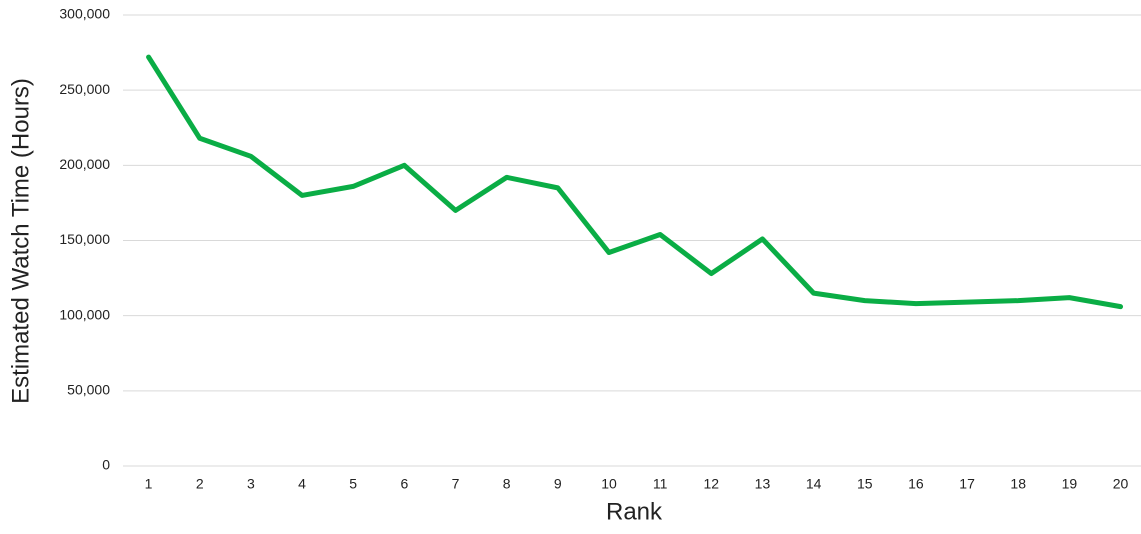  Describe the element at coordinates (660, 484) in the screenshot. I see `x-tick-label: 11` at that location.